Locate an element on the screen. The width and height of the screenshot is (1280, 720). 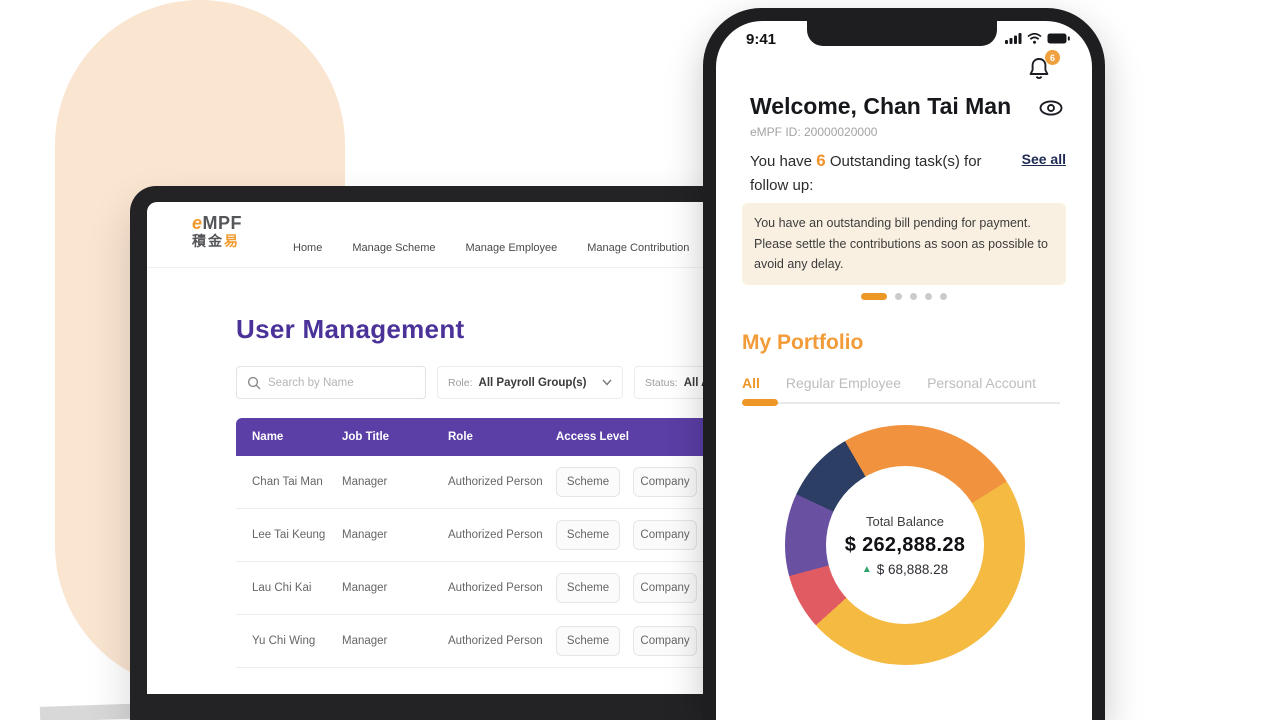
nav-home: Home is located at coordinates (308, 248).